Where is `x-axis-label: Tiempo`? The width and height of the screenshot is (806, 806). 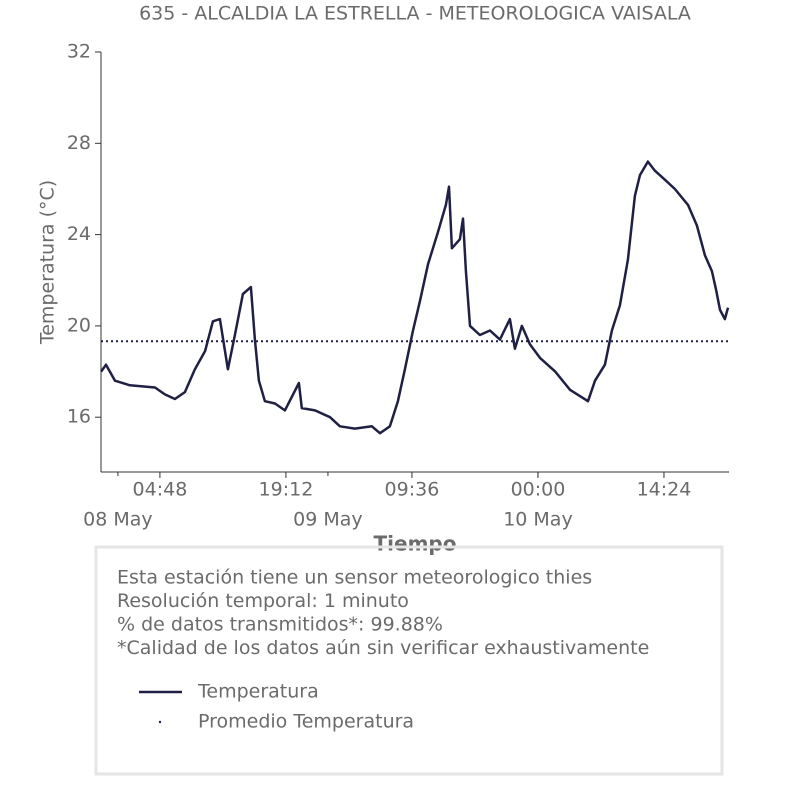 x-axis-label: Tiempo is located at coordinates (415, 544).